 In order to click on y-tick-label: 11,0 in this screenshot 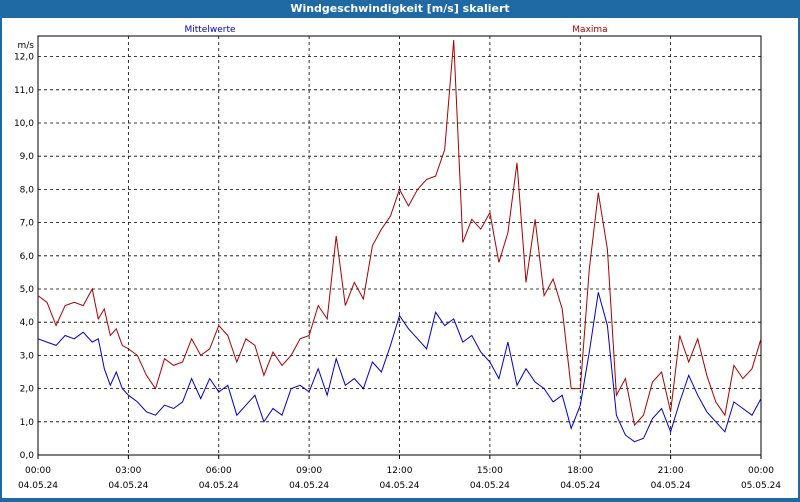, I will do `click(24, 91)`.